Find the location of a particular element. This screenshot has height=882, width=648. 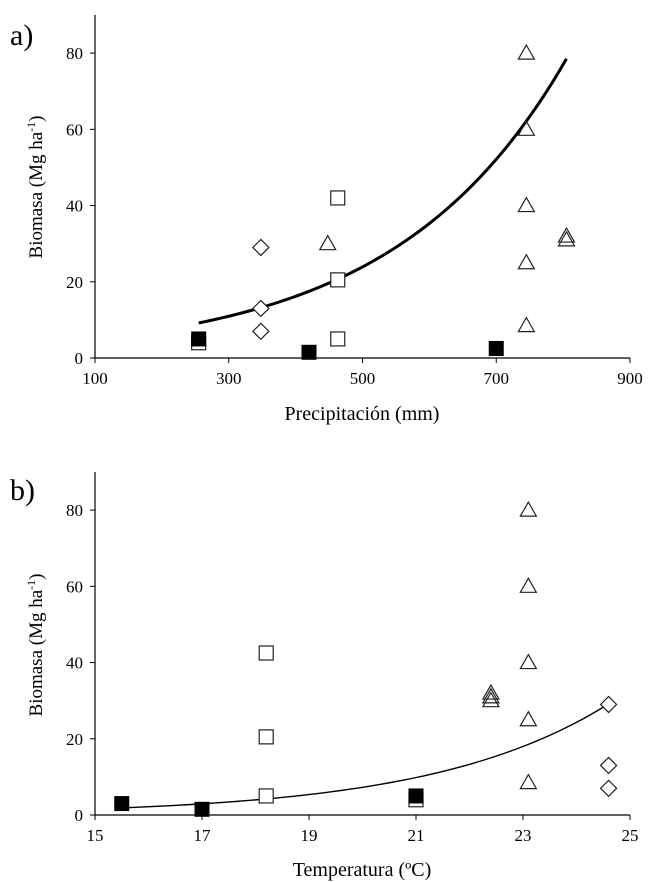

x-tick-label: 700 is located at coordinates (497, 378).